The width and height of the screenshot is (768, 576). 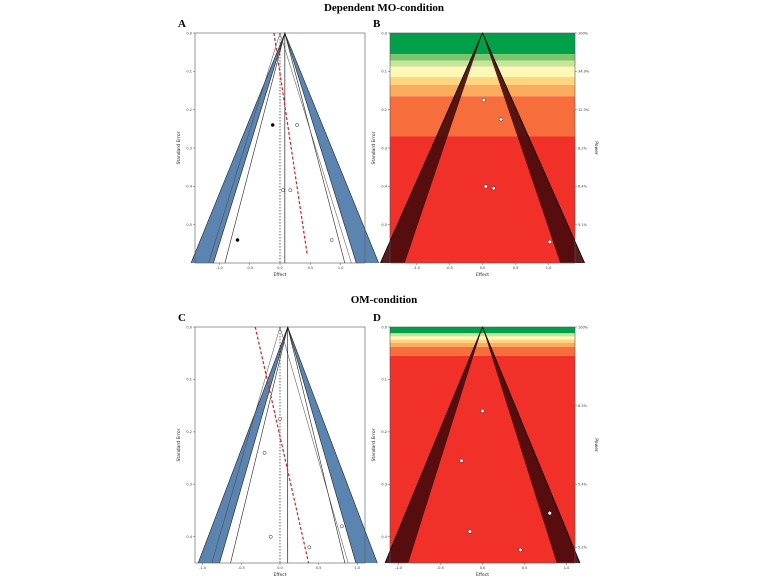 What do you see at coordinates (249, 268) in the screenshot?
I see `x-tick-label-a-1: -0.5` at bounding box center [249, 268].